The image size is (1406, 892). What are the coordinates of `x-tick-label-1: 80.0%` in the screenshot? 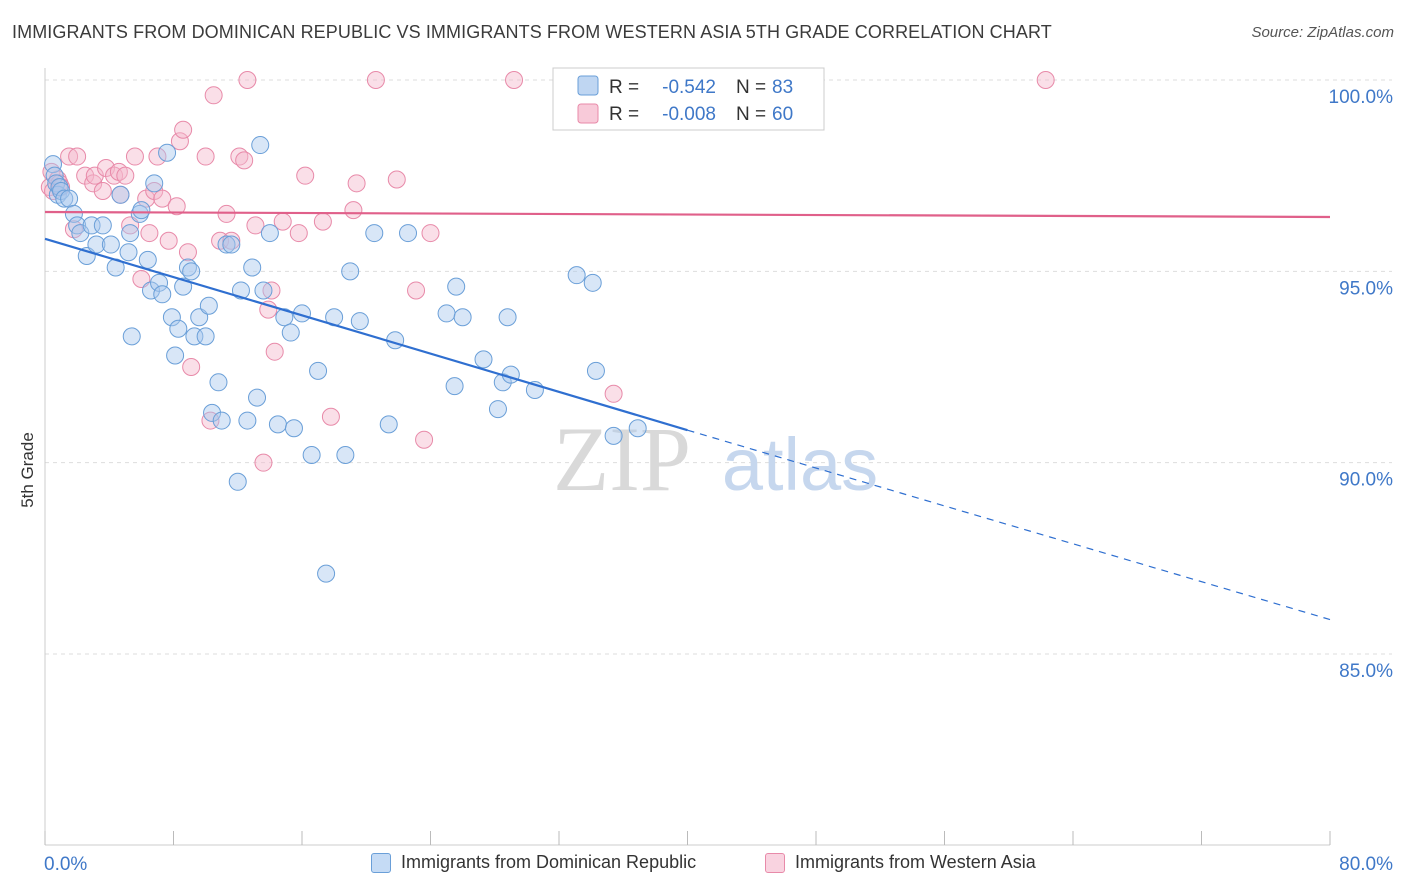 It's located at (1366, 864).